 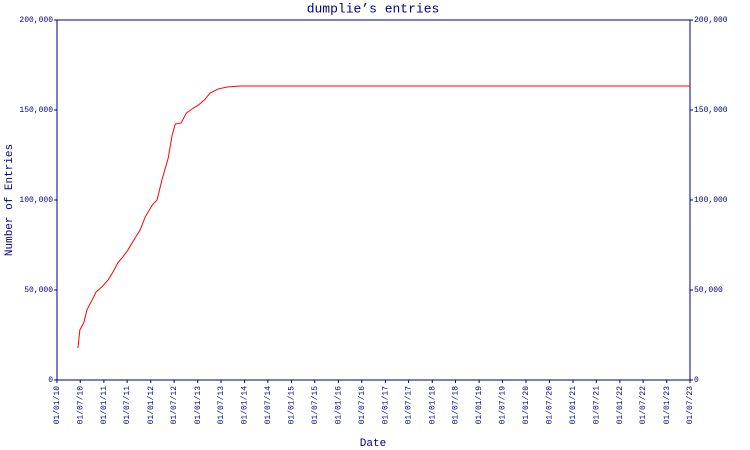 What do you see at coordinates (373, 8) in the screenshot?
I see `chart-title: dumplie’s entries` at bounding box center [373, 8].